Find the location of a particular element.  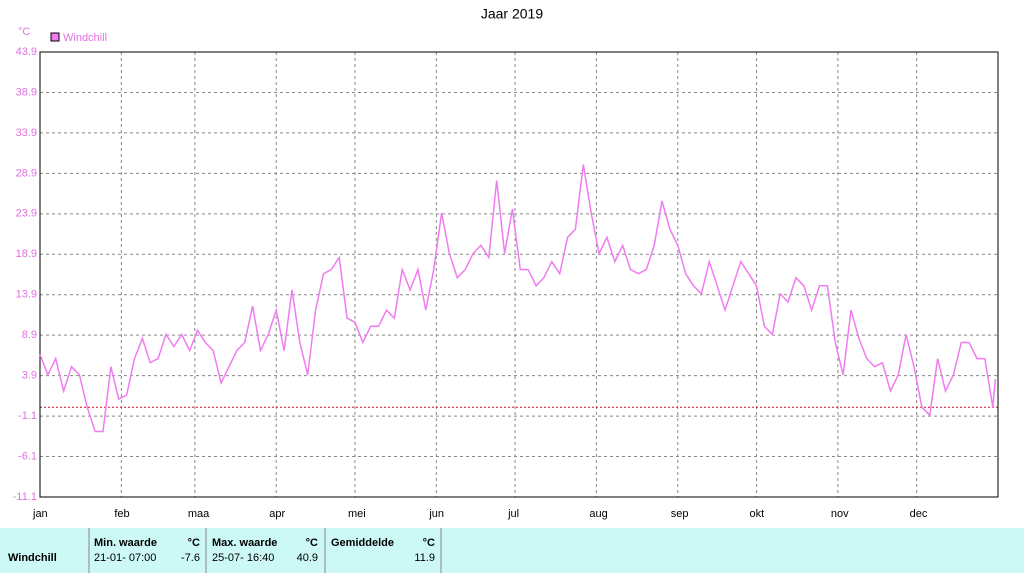

legend-swatch is located at coordinates (55, 37).